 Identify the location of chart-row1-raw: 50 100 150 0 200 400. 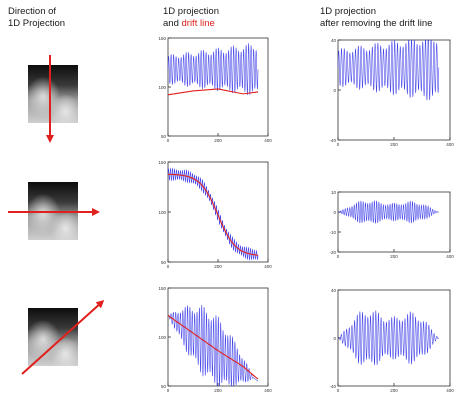
(215, 89).